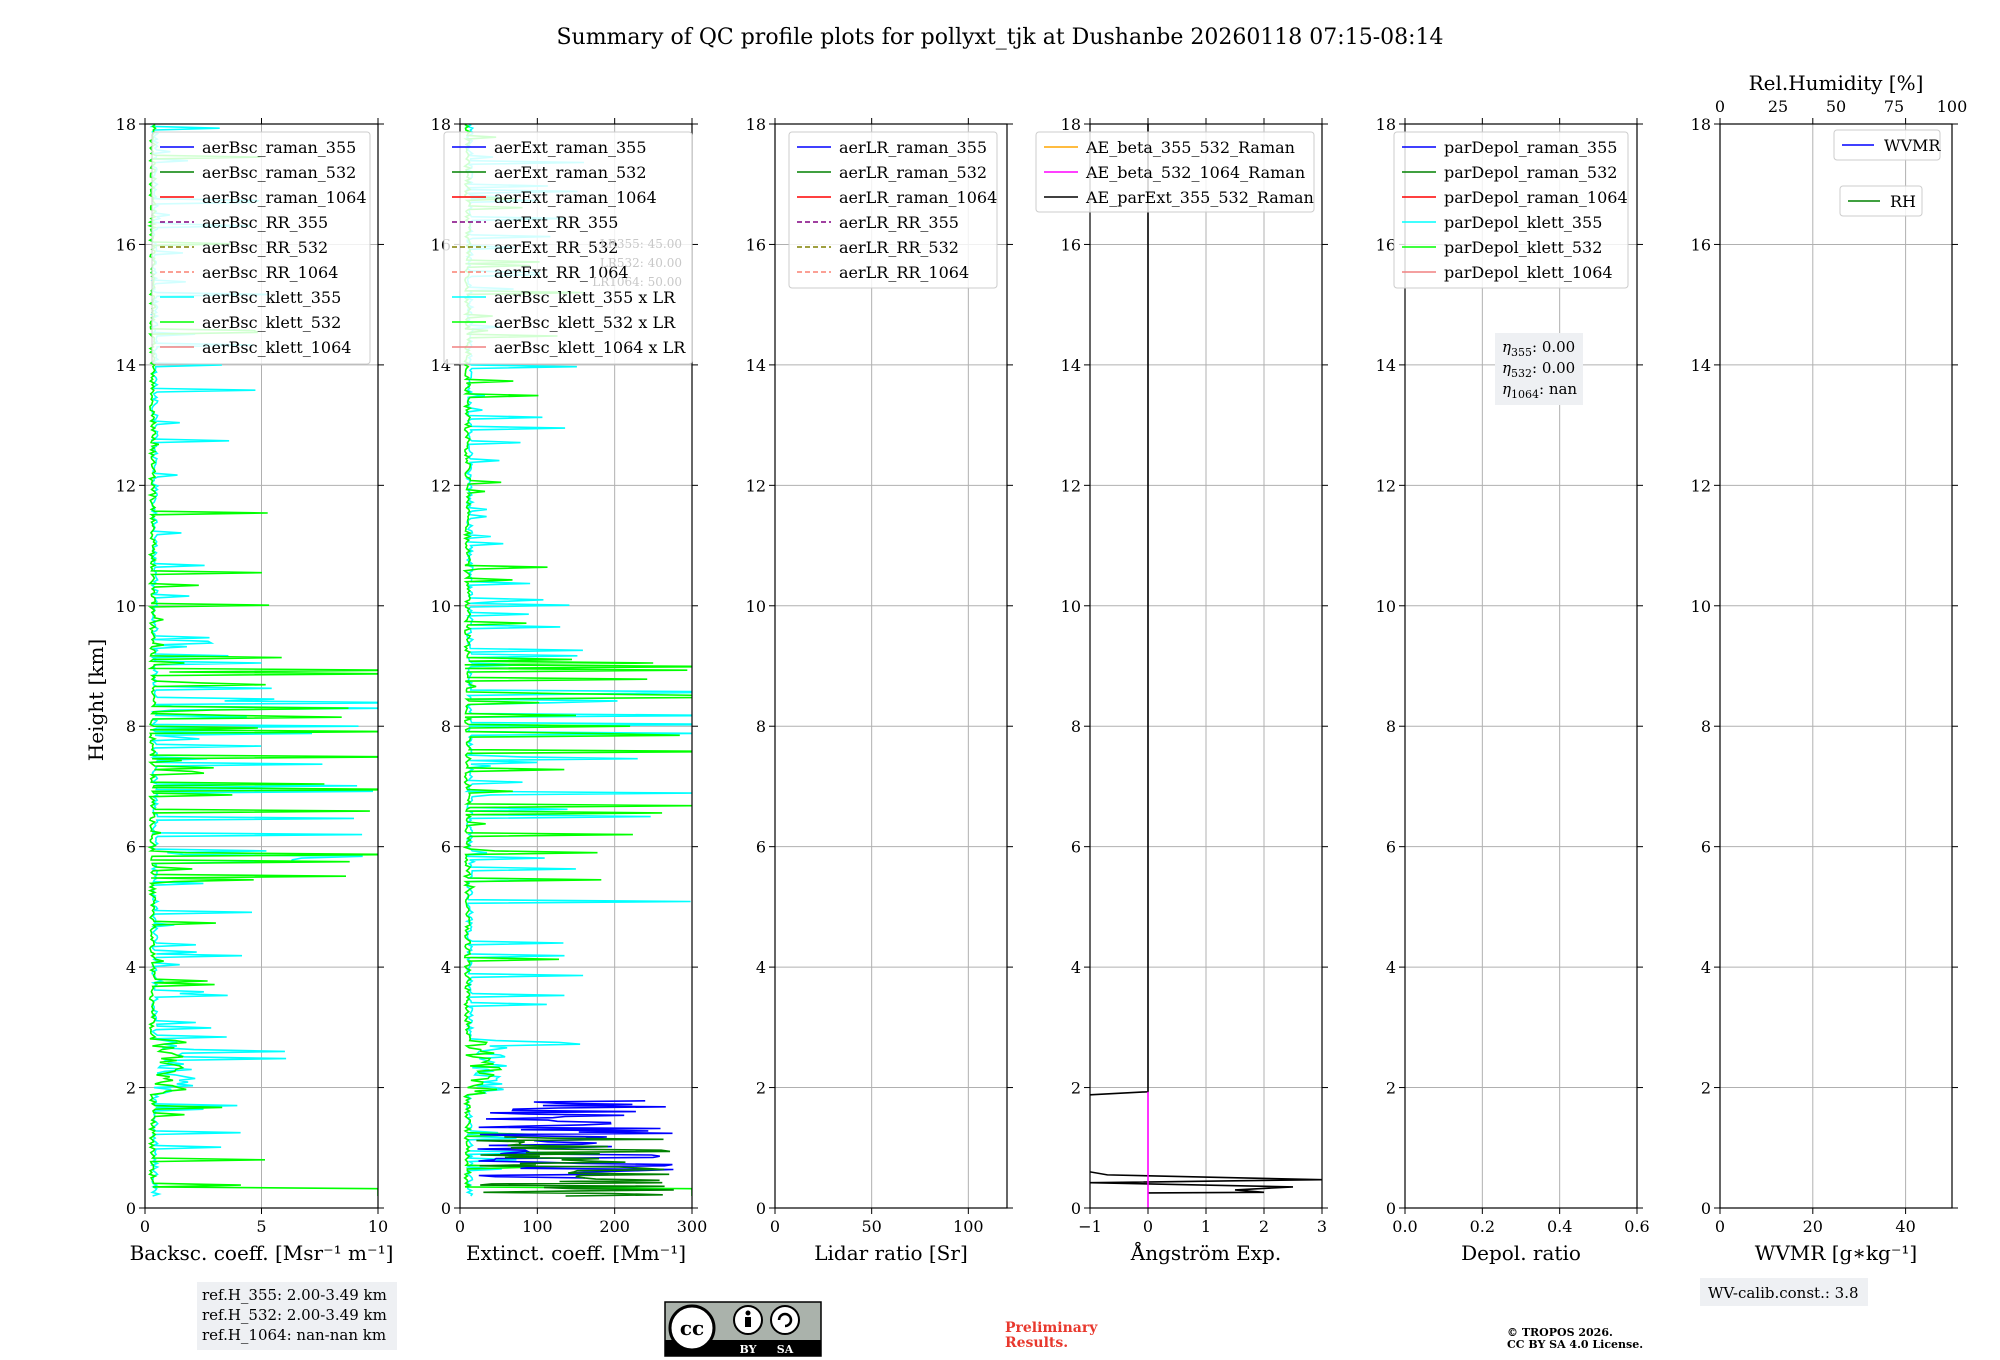 This screenshot has height=1360, width=2000. What do you see at coordinates (1530, 147) in the screenshot?
I see `legend-label: parDepol_raman_355` at bounding box center [1530, 147].